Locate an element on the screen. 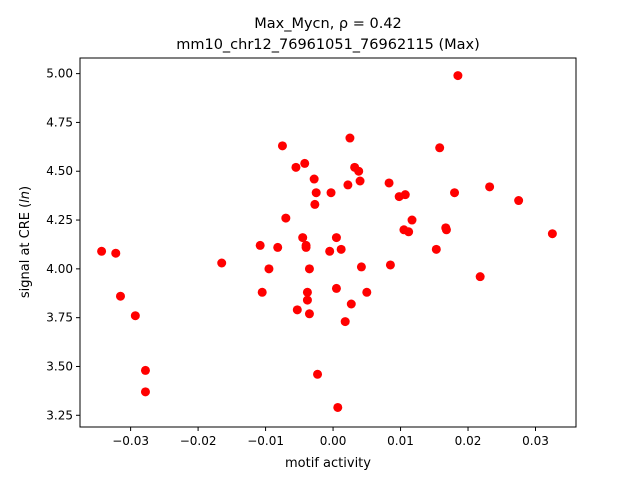 Image resolution: width=640 pixels, height=480 pixels. y-tick-label: 4.00 is located at coordinates (59, 269).